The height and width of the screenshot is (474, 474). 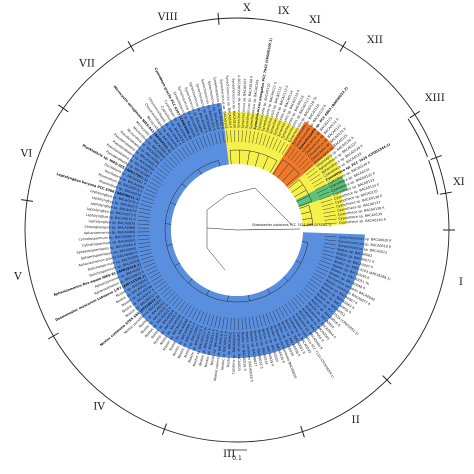 What do you see at coordinates (435, 98) in the screenshot?
I see `cluster-label: XIII` at bounding box center [435, 98].